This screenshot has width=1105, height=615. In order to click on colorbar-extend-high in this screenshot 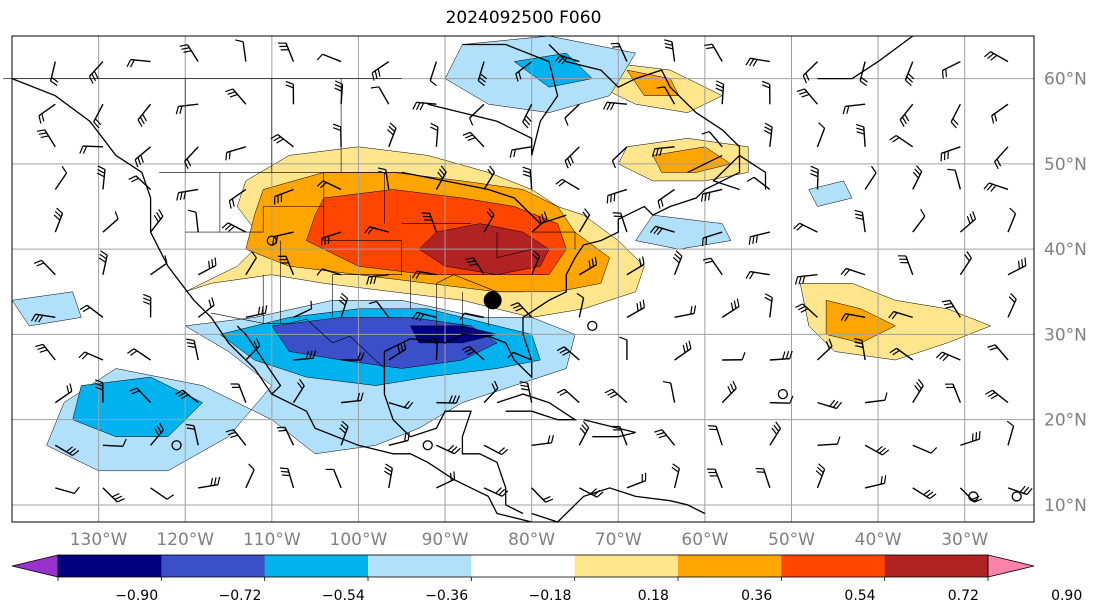, I will do `click(1011, 566)`.